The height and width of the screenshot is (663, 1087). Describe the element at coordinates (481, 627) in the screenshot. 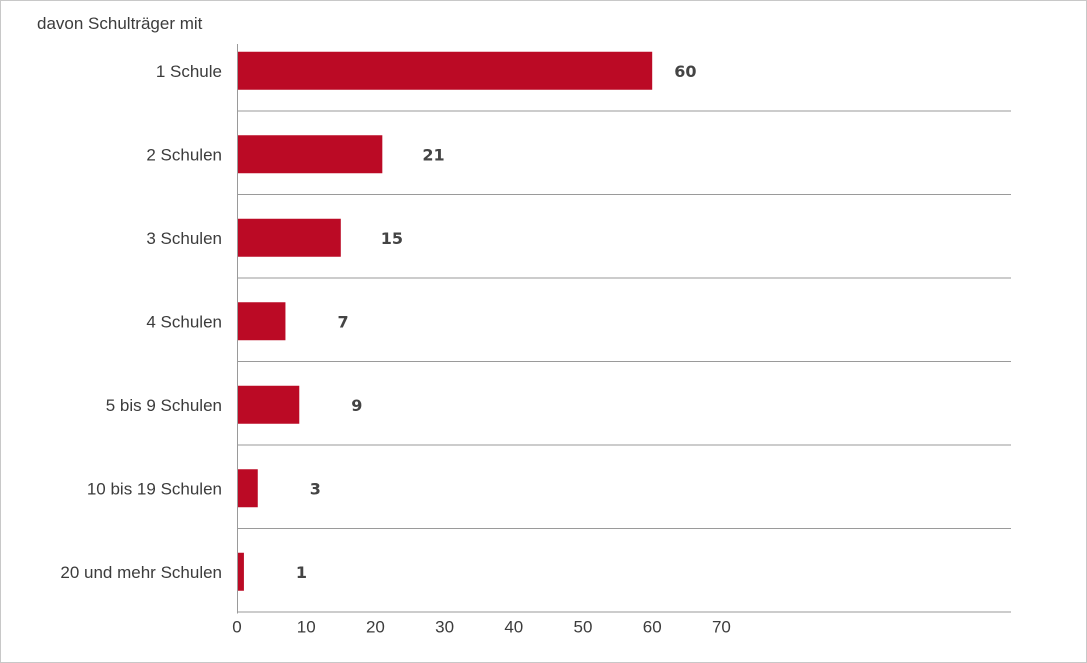

I see `x-tick-layer: 0 10 20 30 40 50 60 70` at that location.